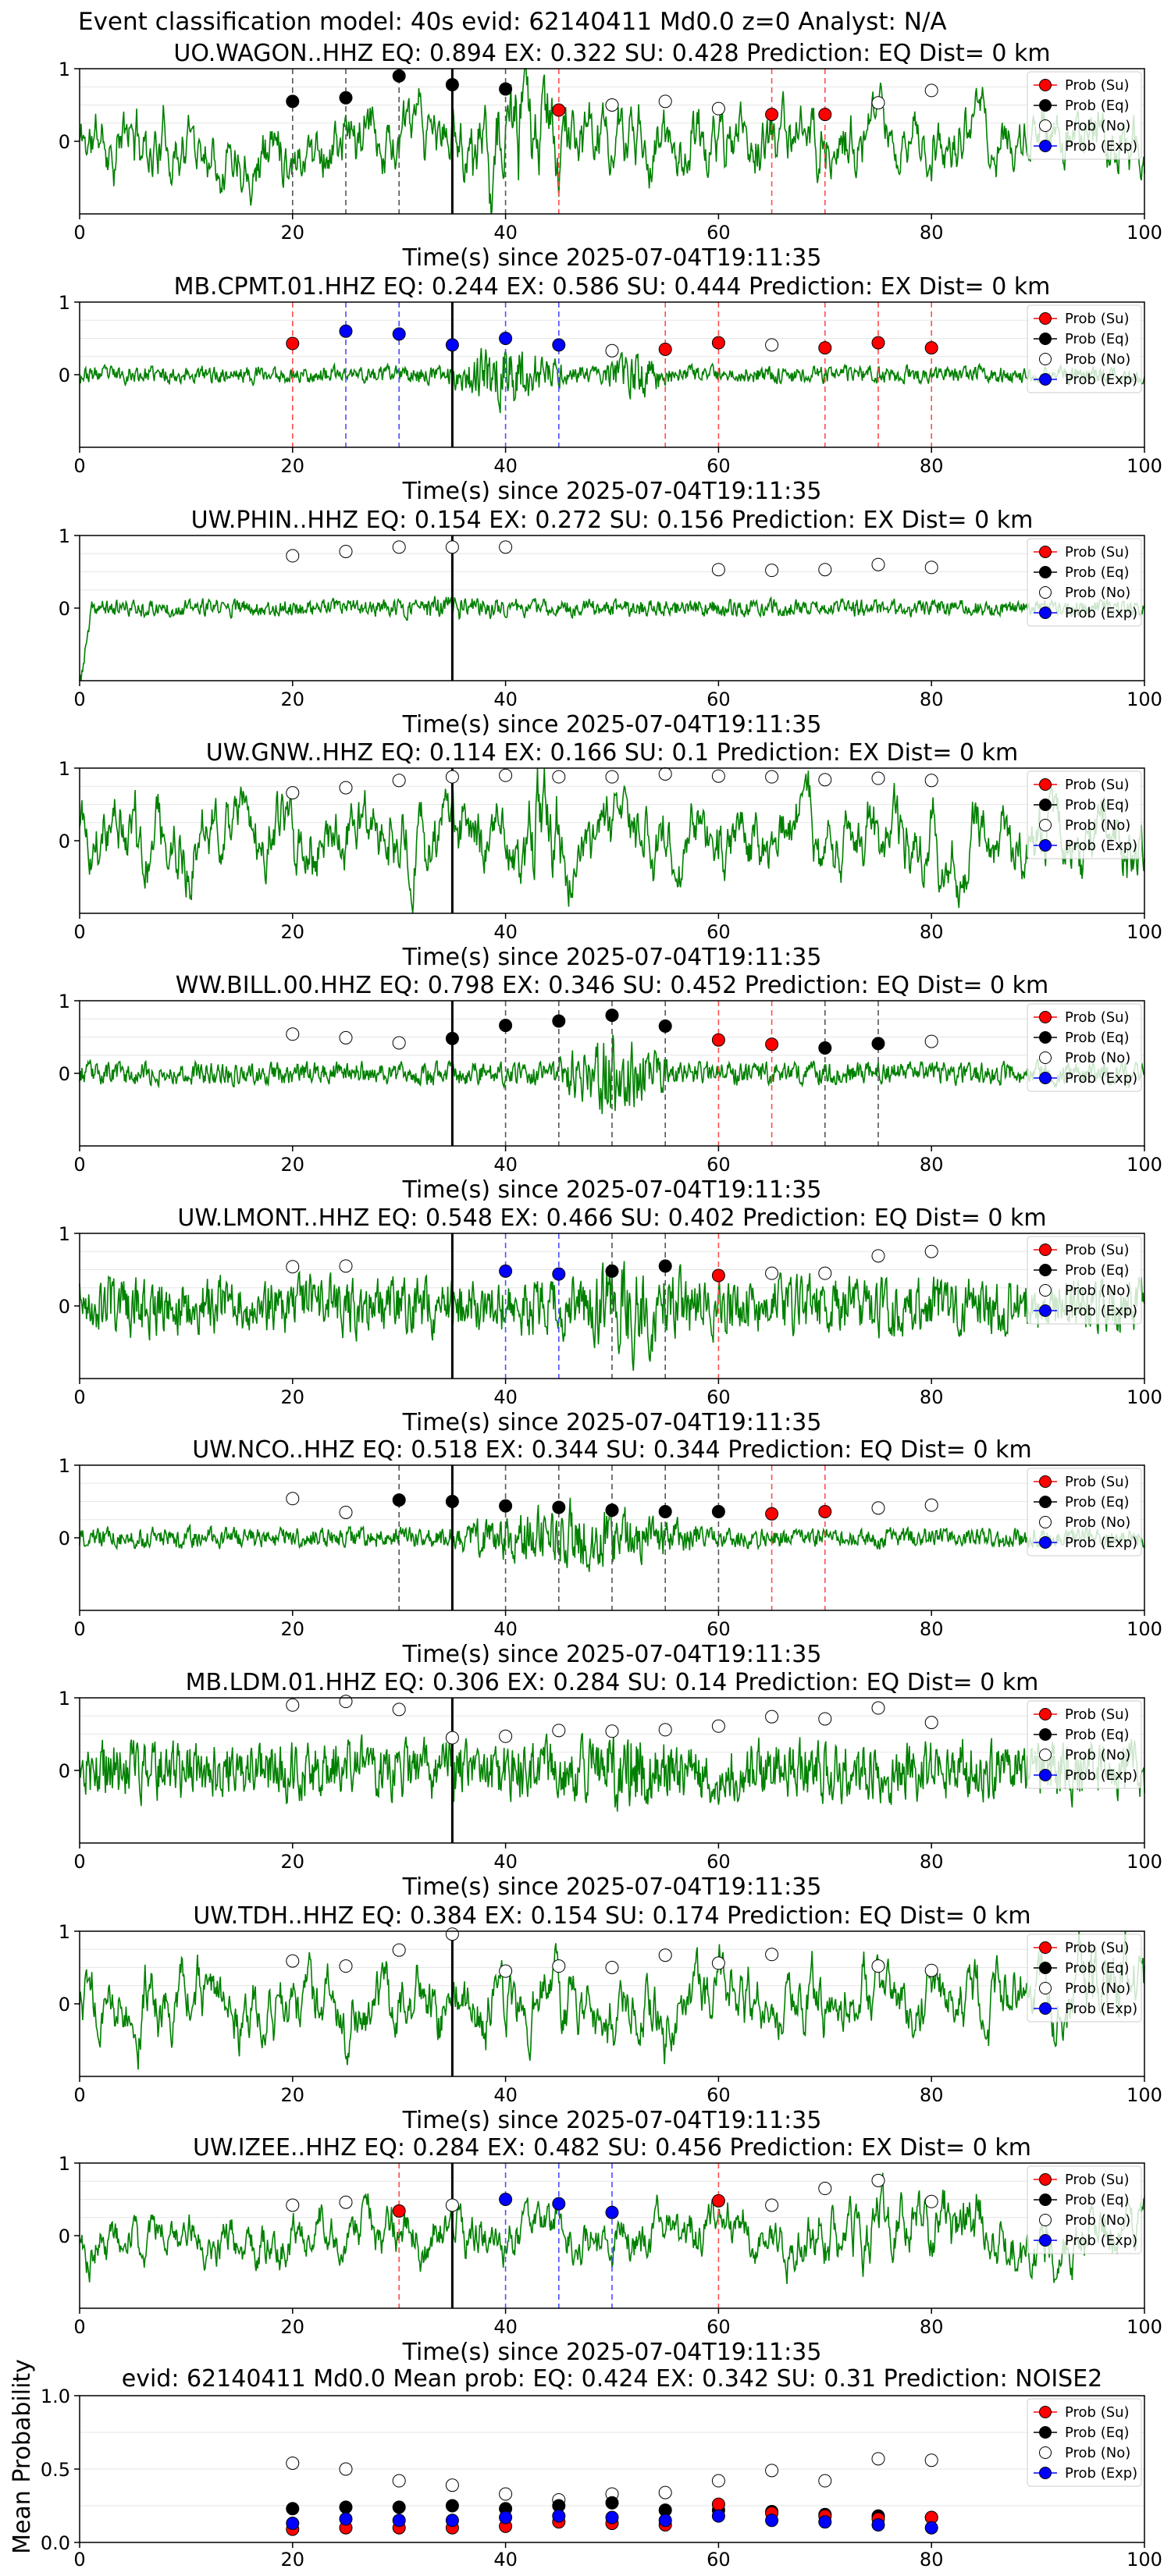 The height and width of the screenshot is (2576, 1171). I want to click on x-tick-label: 0, so click(79, 2327).